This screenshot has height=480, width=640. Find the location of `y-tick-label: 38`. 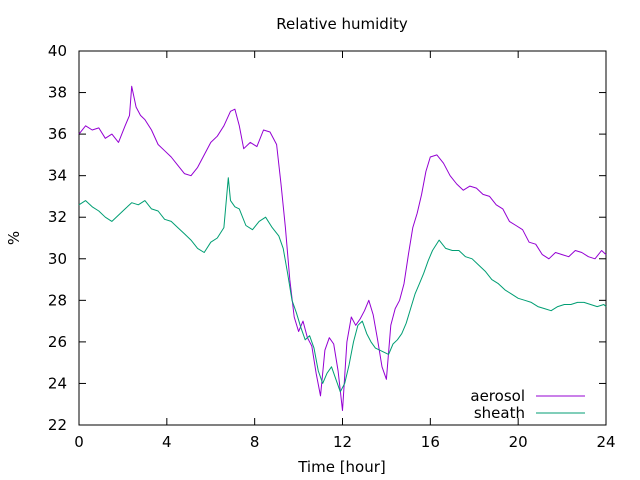

y-tick-label: 38 is located at coordinates (57, 93).